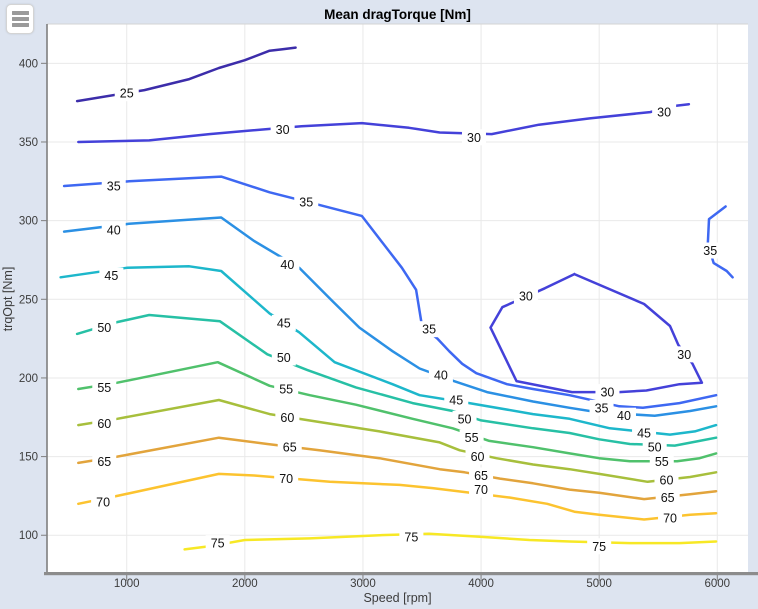 This screenshot has width=758, height=609. Describe the element at coordinates (28, 64) in the screenshot. I see `y-tick-label: 400` at that location.